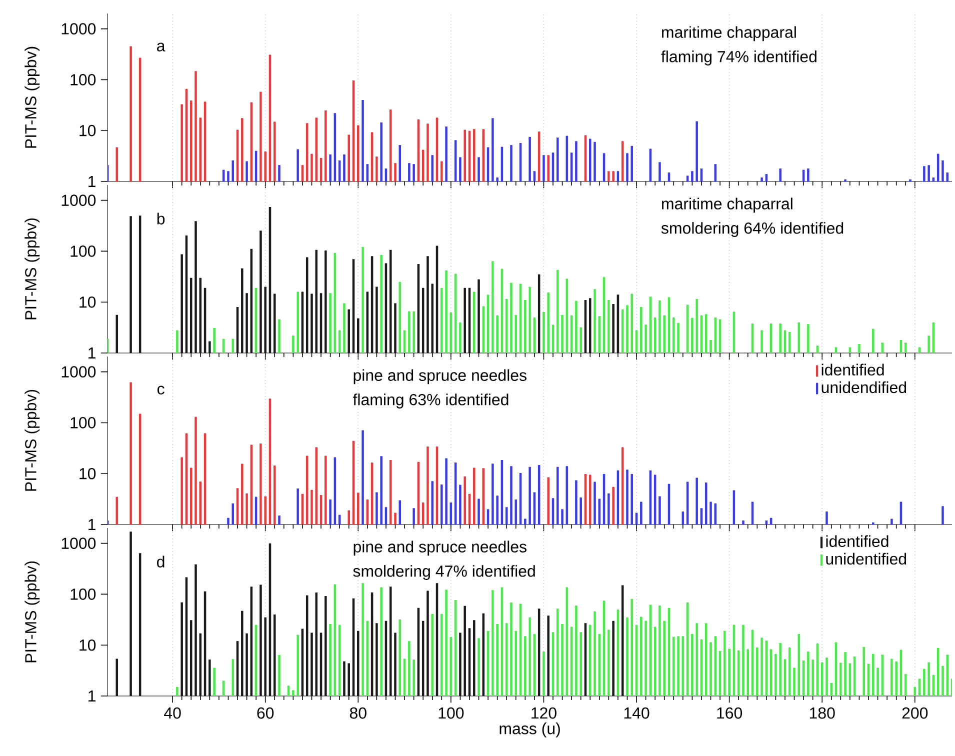  Describe the element at coordinates (444, 572) in the screenshot. I see `annotation: smoldering 47% identified` at that location.